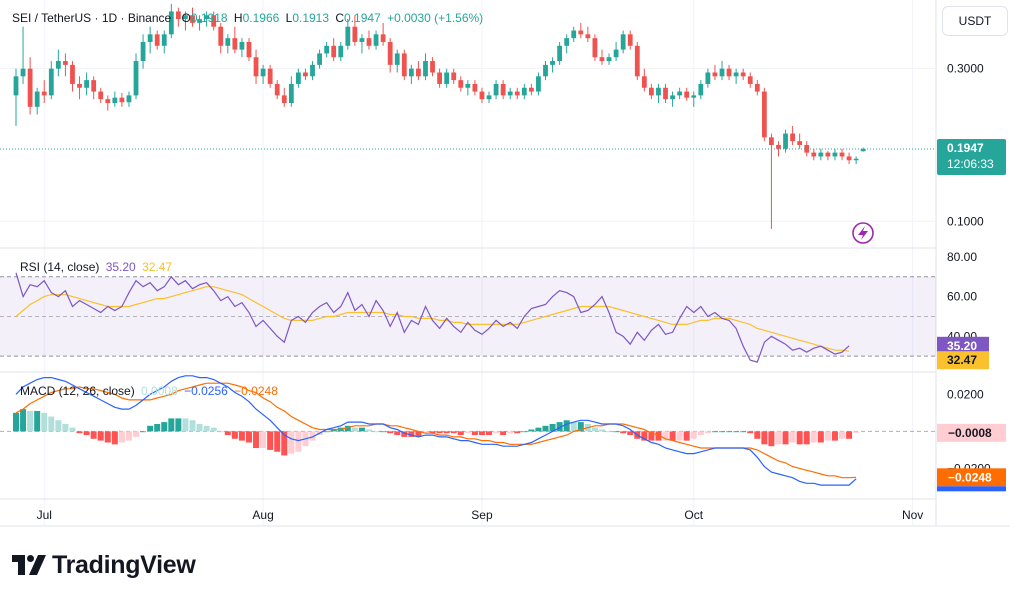  What do you see at coordinates (124, 564) in the screenshot?
I see `tradingview-logo-text: TradingView` at bounding box center [124, 564].